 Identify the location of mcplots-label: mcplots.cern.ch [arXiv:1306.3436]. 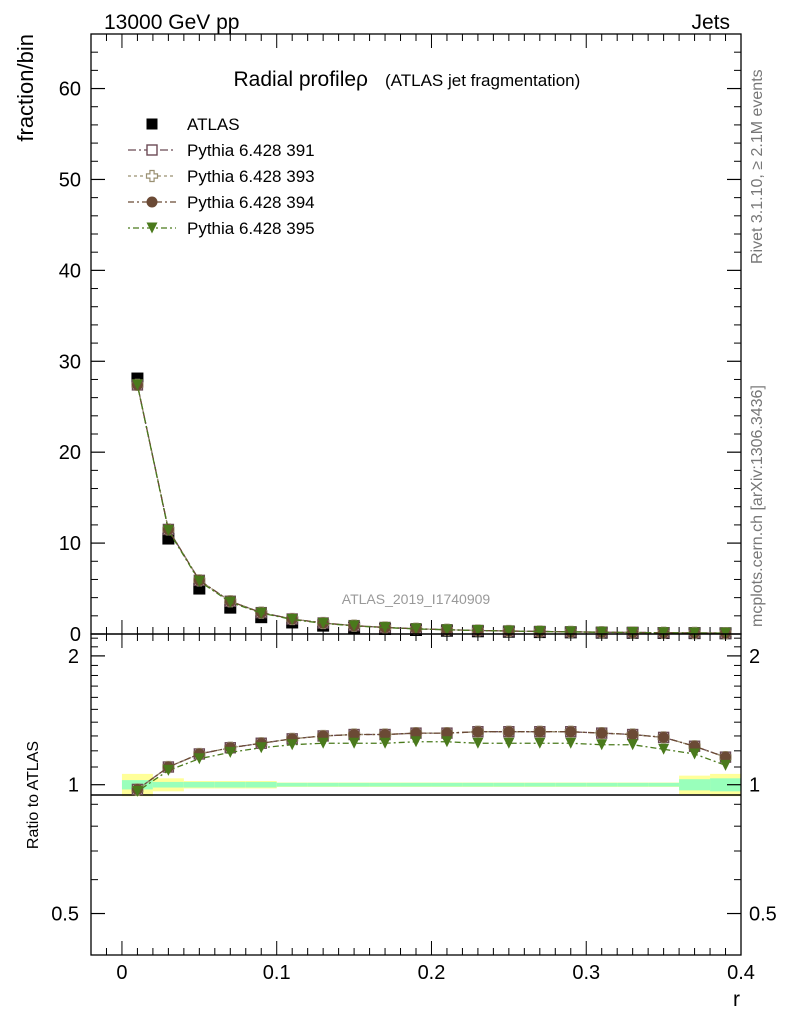
(757, 506).